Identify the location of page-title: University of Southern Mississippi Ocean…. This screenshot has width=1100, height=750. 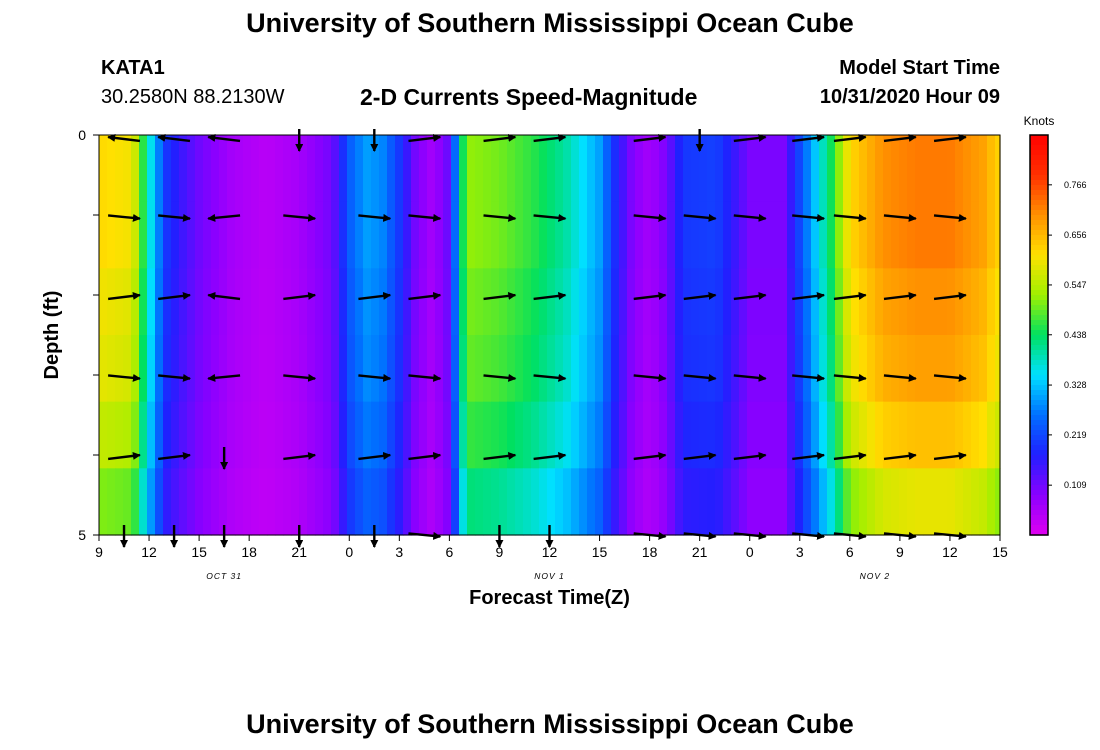
(550, 23).